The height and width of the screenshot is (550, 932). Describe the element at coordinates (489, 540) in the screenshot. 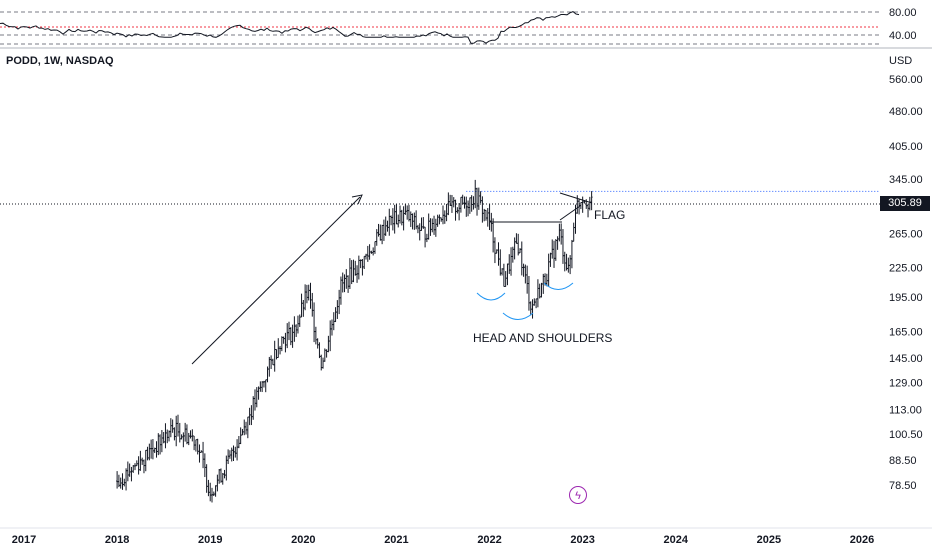

I see `year-tick-label: 2022` at that location.